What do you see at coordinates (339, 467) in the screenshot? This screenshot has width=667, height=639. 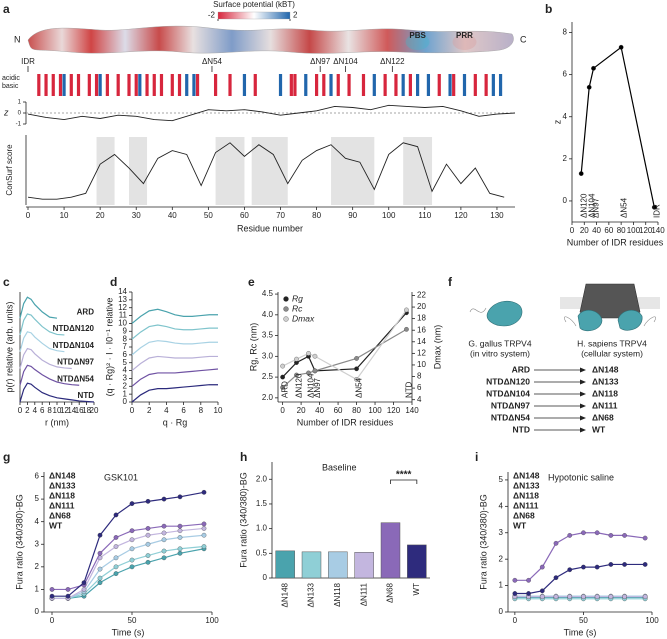 I see `chart-title: Baseline` at bounding box center [339, 467].